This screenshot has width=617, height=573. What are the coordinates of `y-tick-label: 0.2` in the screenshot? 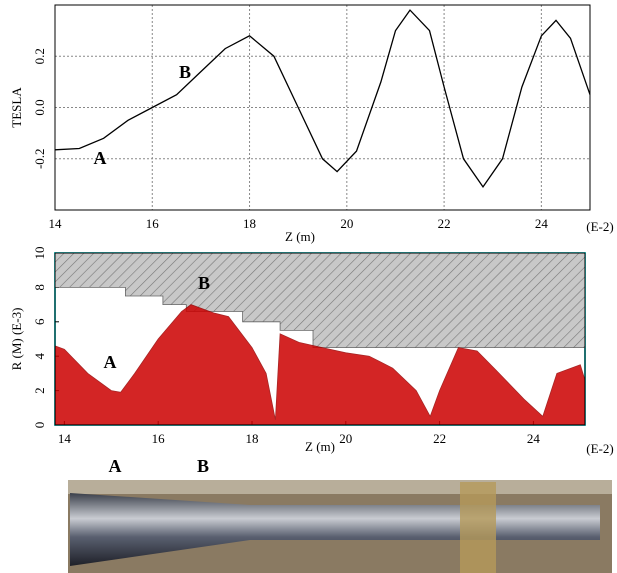 It's located at (39, 56).